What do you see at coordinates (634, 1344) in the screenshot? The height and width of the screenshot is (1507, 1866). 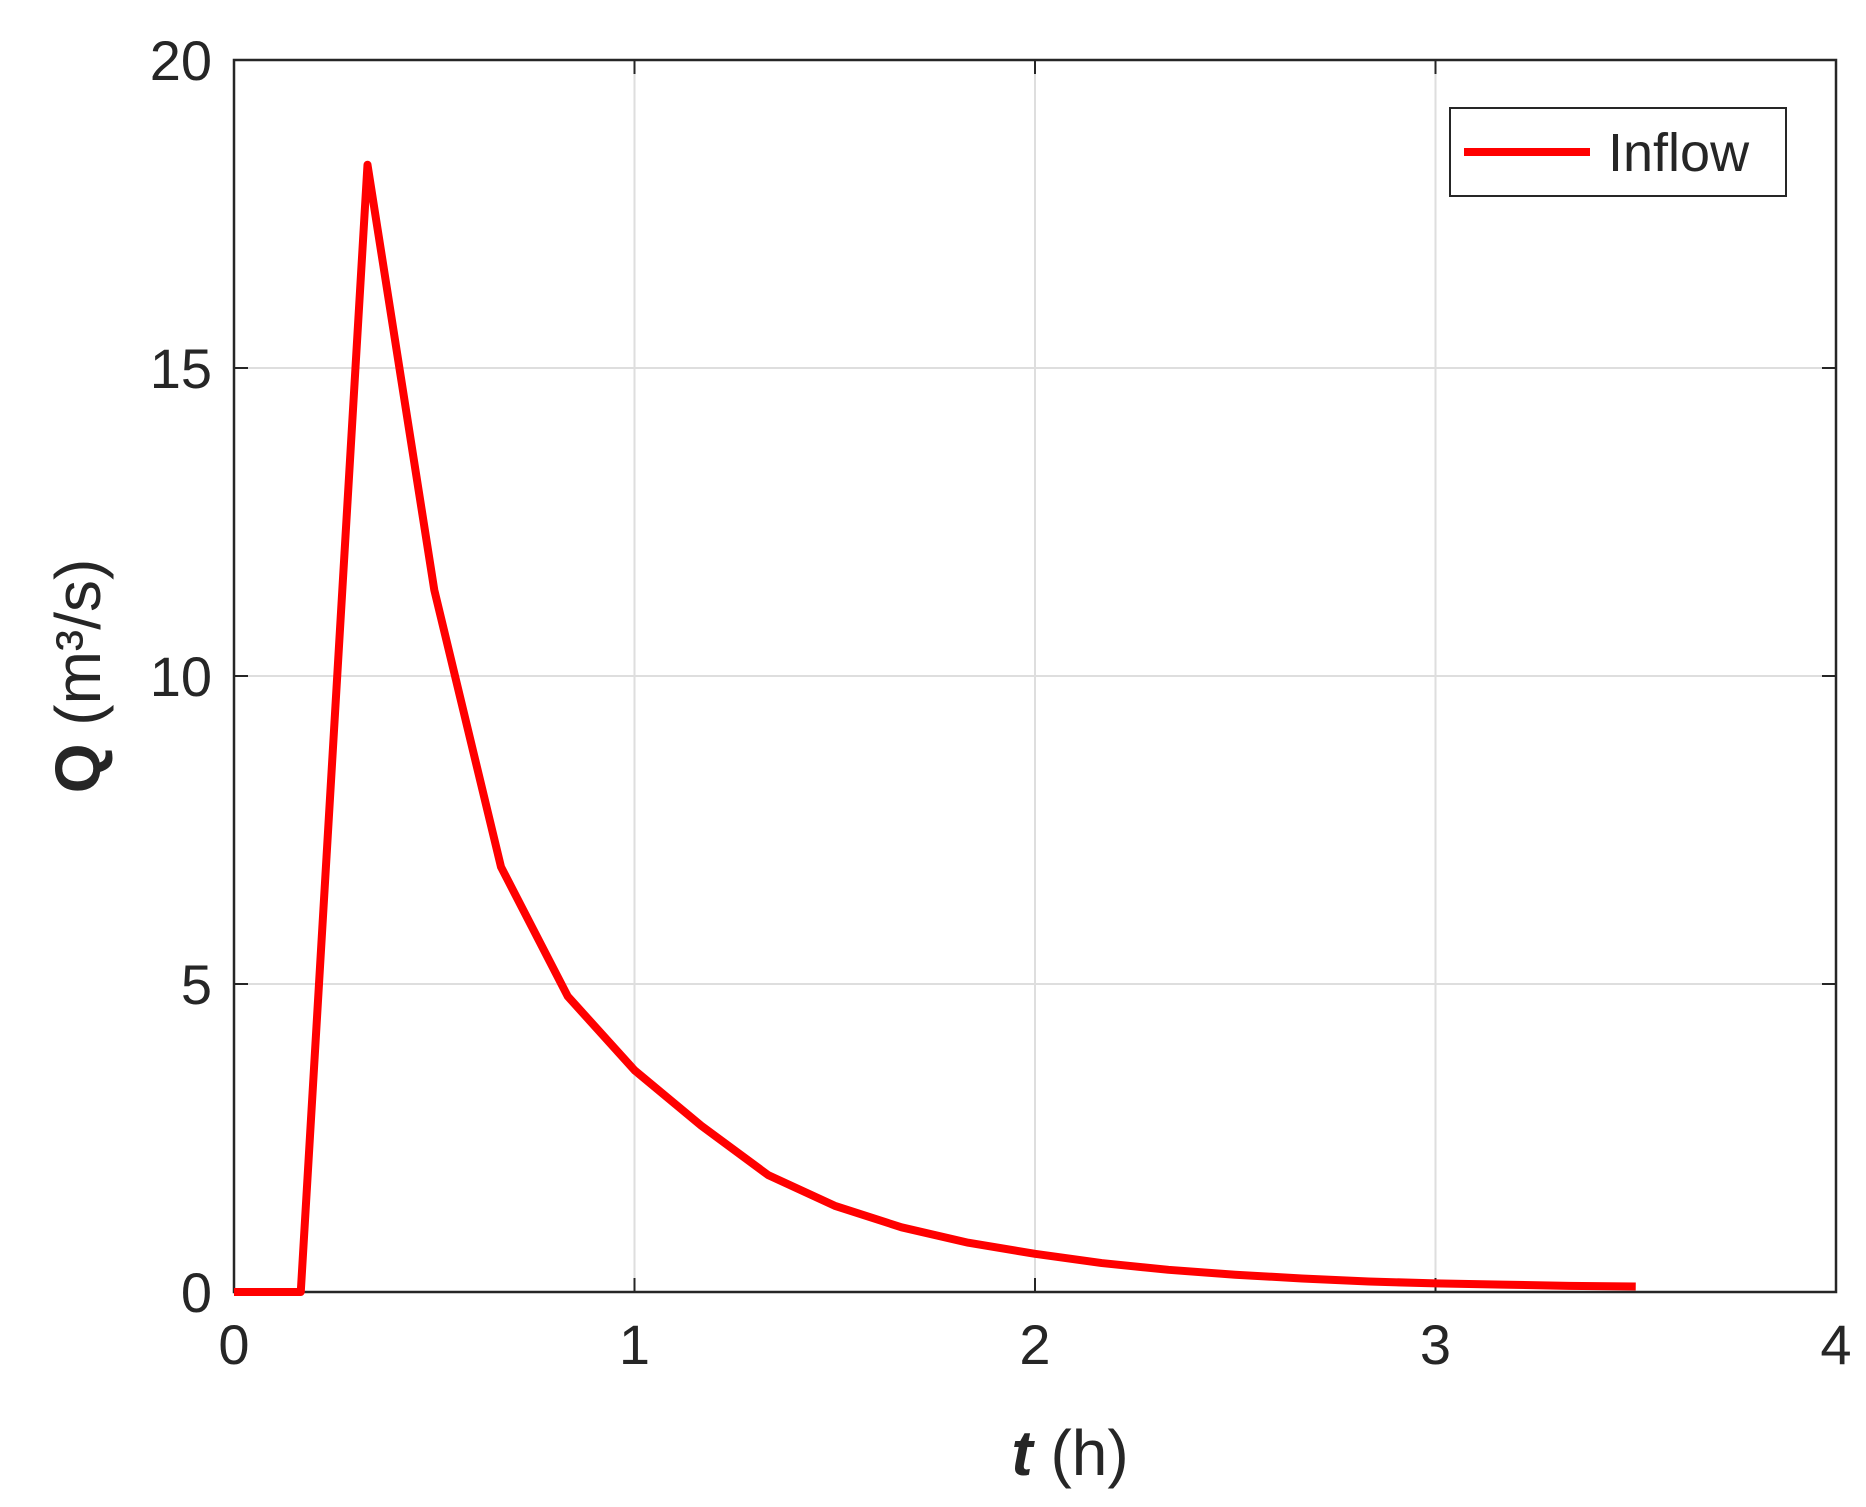 I see `x-tick-label: 1` at bounding box center [634, 1344].